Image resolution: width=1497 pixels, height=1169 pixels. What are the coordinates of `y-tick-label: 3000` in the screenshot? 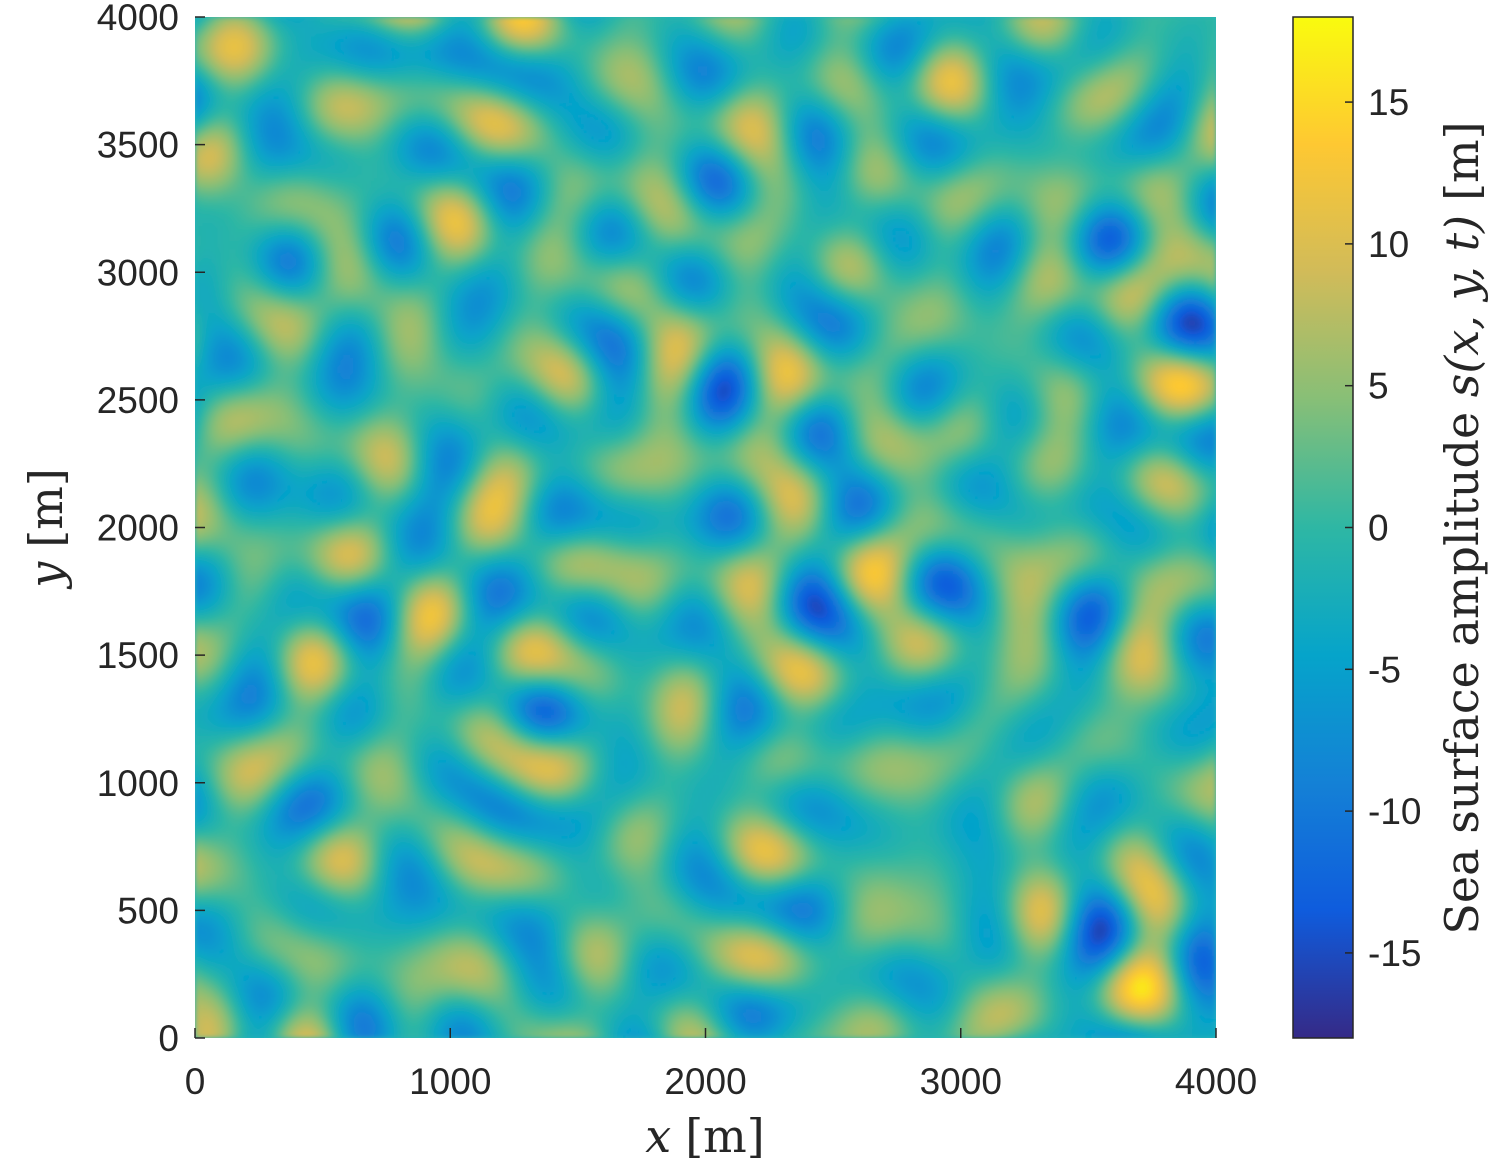 It's located at (138, 272).